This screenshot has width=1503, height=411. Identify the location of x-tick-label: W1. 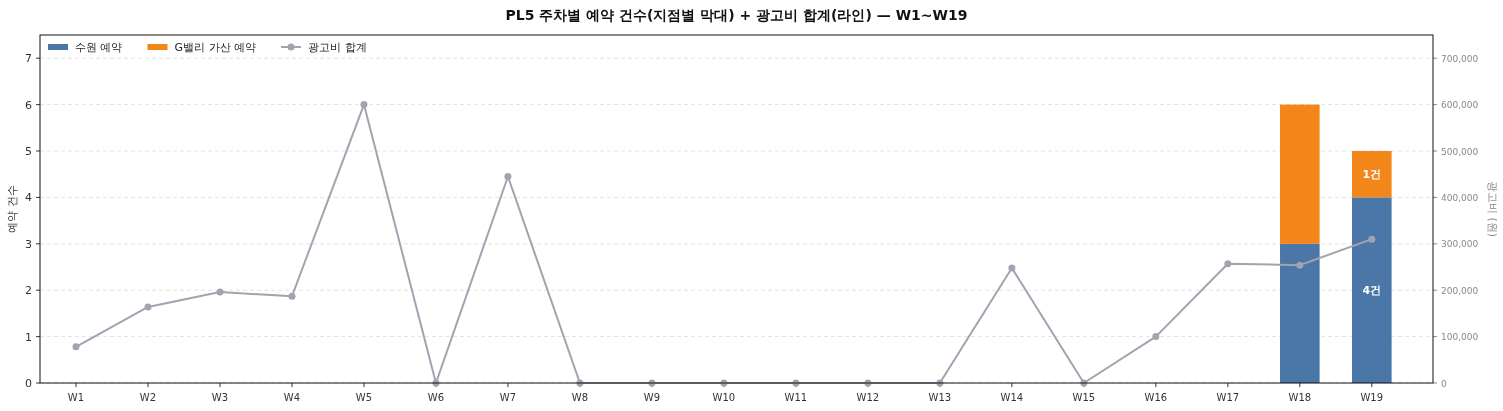
(76, 397).